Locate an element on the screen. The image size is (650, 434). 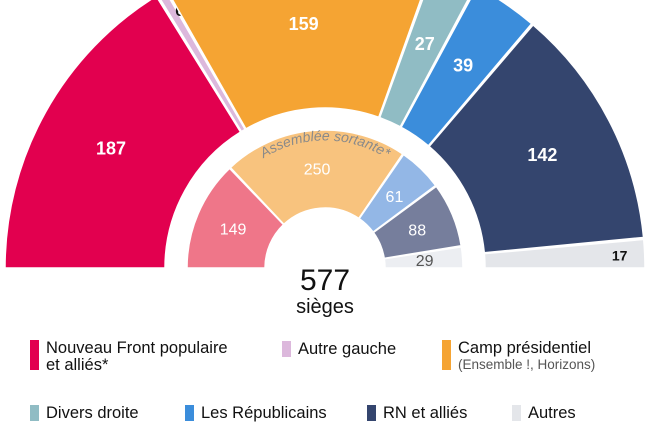
inner-slice-autres is located at coordinates (423, 257).